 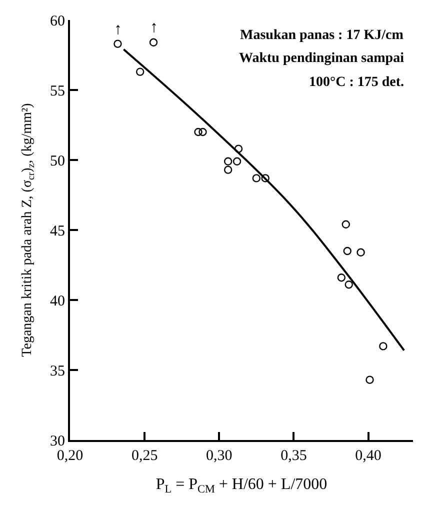 What do you see at coordinates (70, 456) in the screenshot?
I see `x-tick-label: 0,20` at bounding box center [70, 456].